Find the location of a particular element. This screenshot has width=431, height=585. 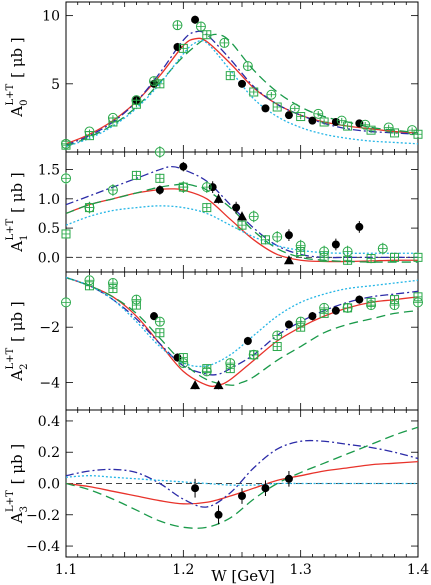

y-tick-label: 1.0 is located at coordinates (49, 200).